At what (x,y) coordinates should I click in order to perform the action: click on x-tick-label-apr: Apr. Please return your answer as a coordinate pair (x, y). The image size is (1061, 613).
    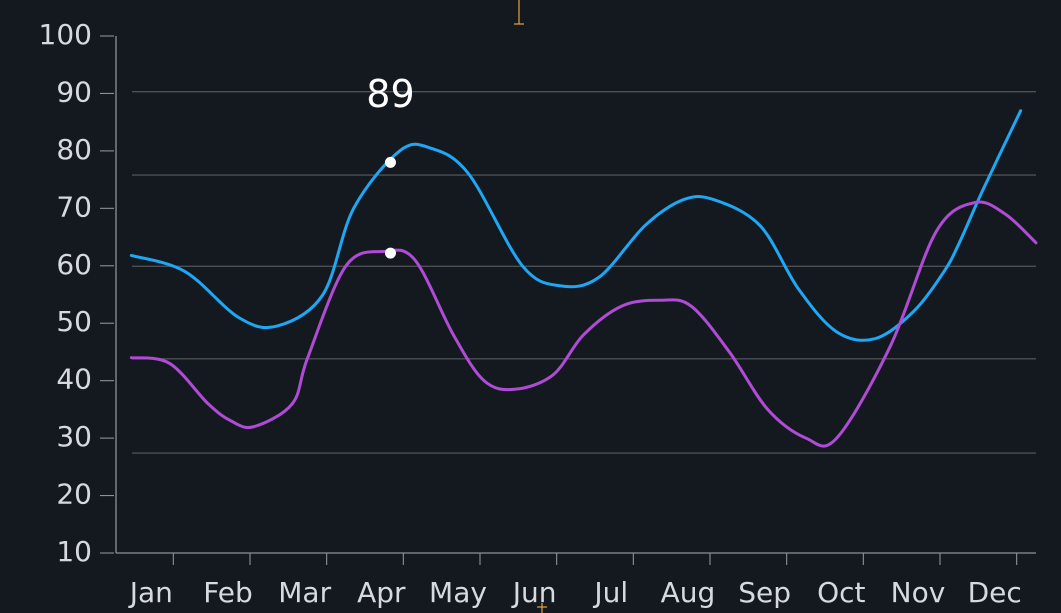
    Looking at the image, I should click on (381, 592).